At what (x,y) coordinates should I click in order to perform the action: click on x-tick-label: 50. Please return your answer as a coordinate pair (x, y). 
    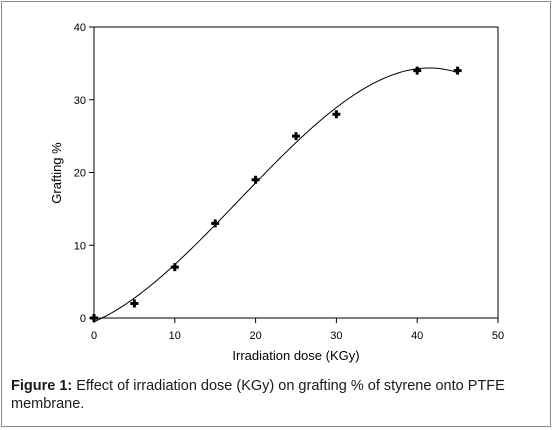
    Looking at the image, I should click on (498, 336).